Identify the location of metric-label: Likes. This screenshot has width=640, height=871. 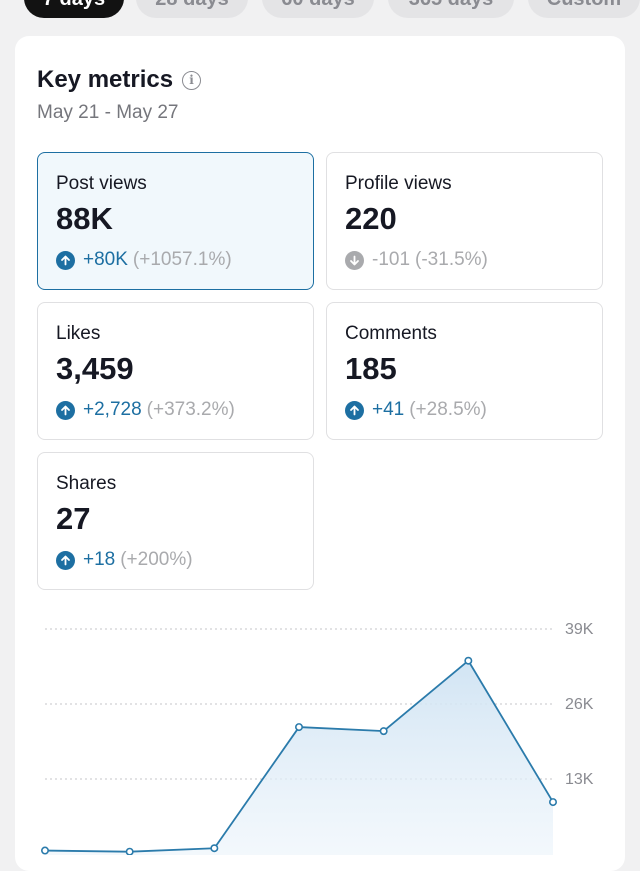
(78, 333).